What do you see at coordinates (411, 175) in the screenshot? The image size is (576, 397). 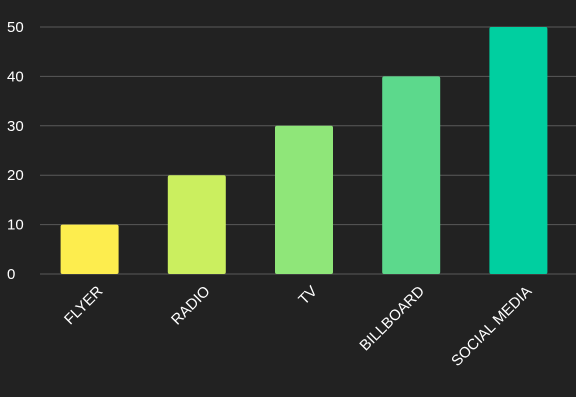 I see `bar-billboard` at bounding box center [411, 175].